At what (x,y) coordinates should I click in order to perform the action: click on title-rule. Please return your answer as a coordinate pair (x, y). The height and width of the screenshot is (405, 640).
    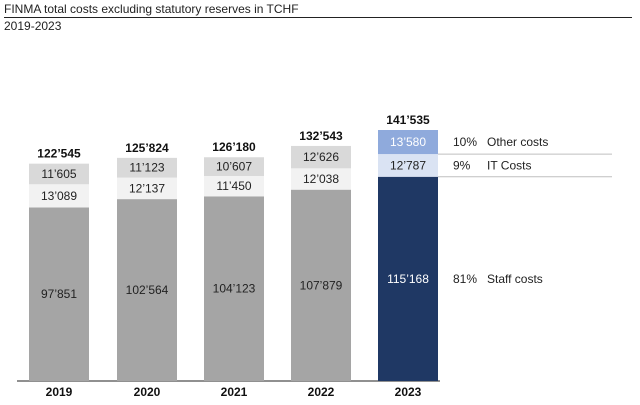
    Looking at the image, I should click on (318, 17).